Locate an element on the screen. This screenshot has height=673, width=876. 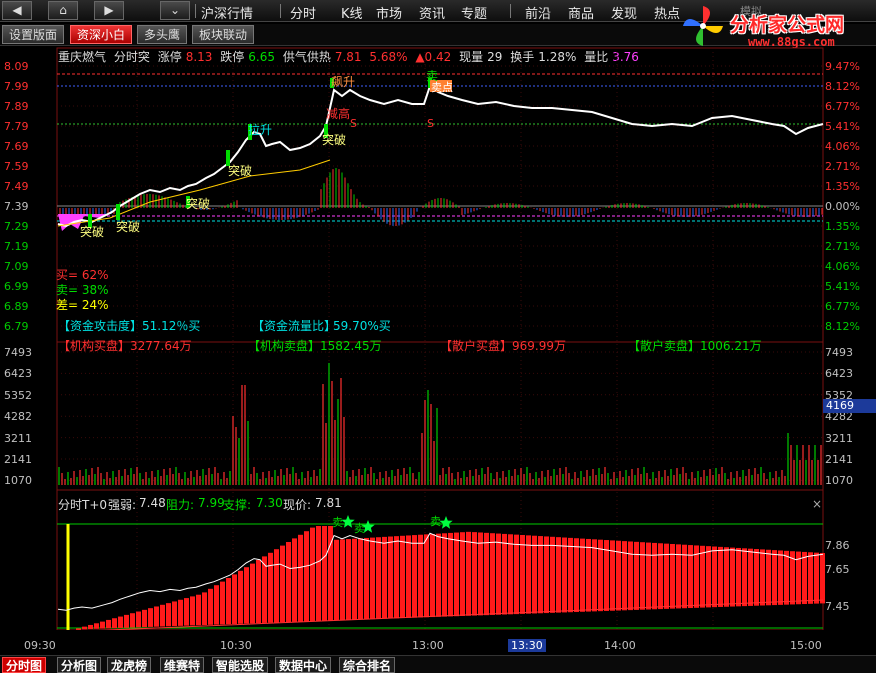
logo-brand-text: 分析家公式网 is located at coordinates (787, 25).